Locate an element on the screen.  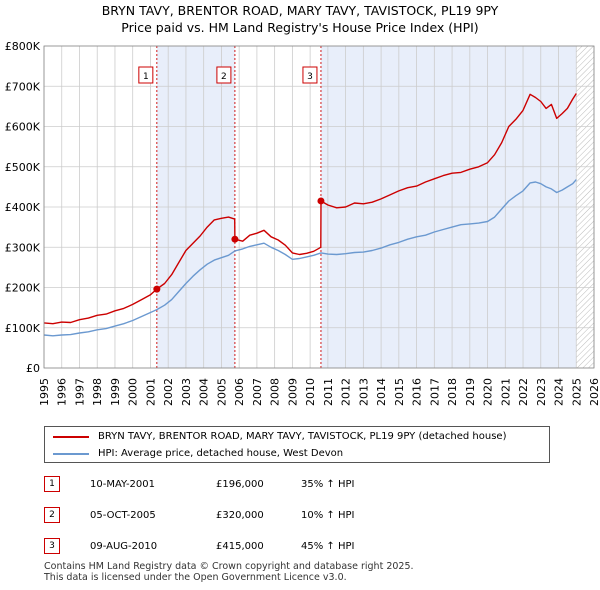
sale-row: 2 05-OCT-2005 £320,000 10% ↑ HPI is located at coordinates (244, 516).